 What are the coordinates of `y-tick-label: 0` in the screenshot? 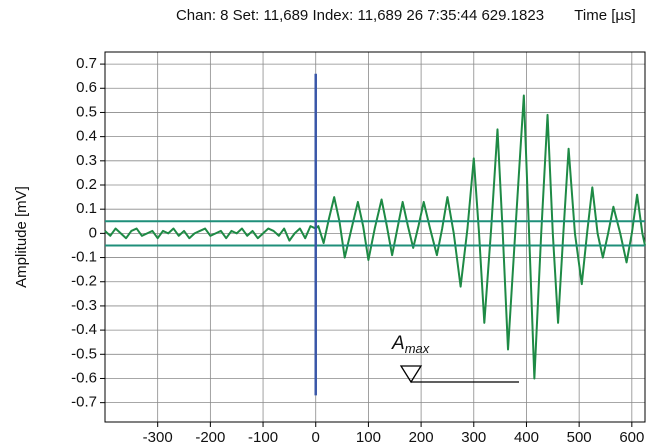 It's located at (93, 232).